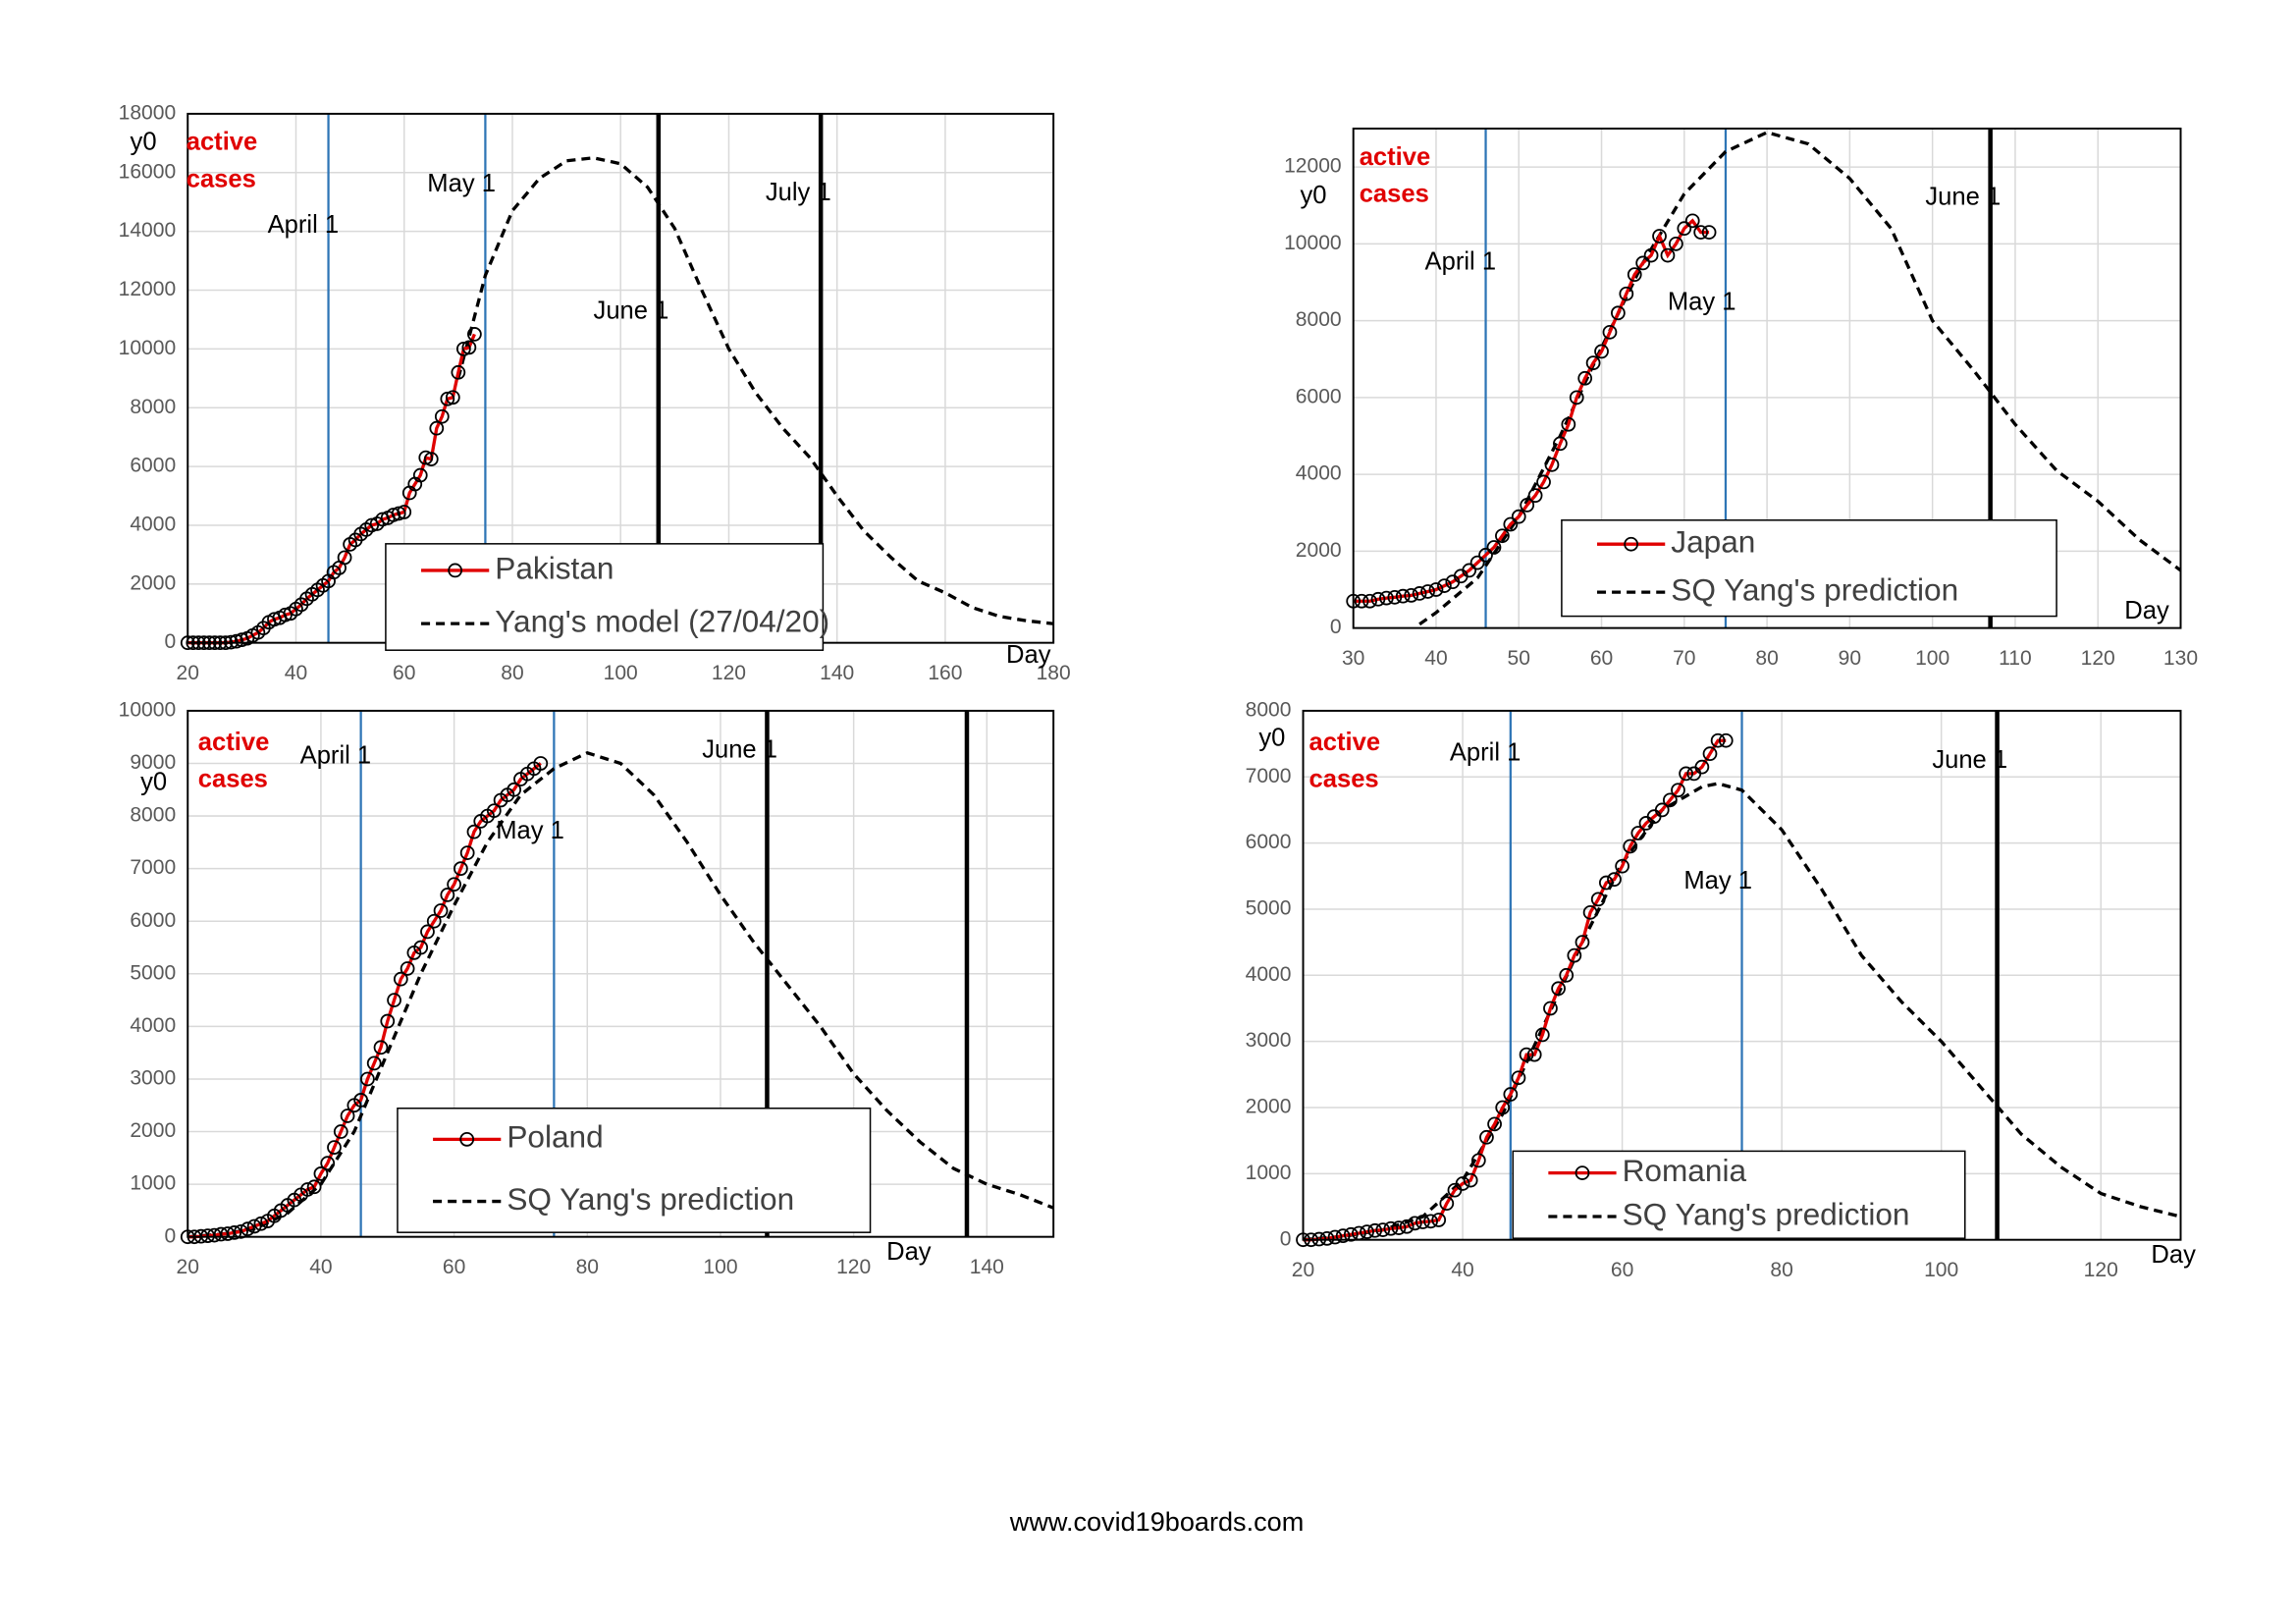  Describe the element at coordinates (153, 972) in the screenshot. I see `y-tick-label: 5000` at that location.